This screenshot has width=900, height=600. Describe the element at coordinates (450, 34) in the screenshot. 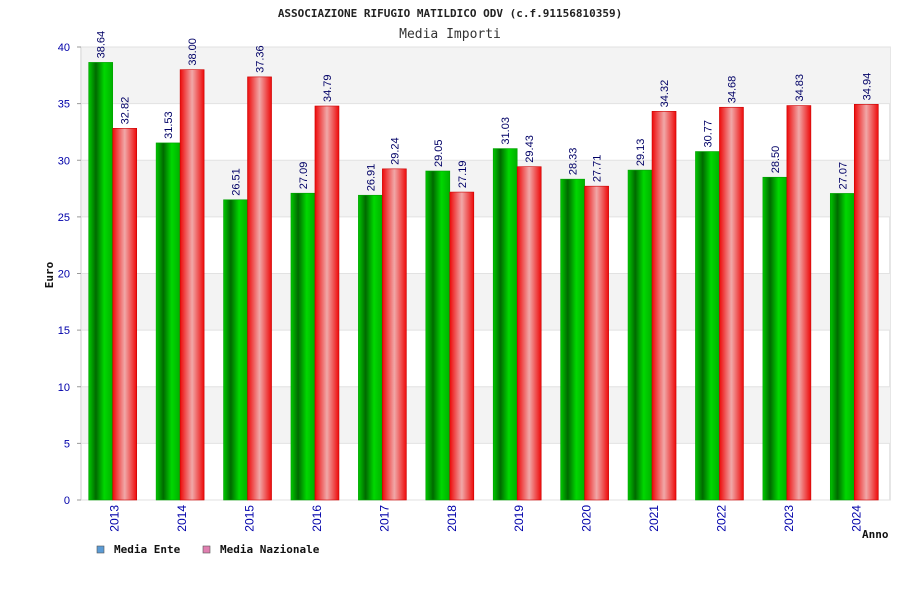

I see `chart-subtitle: Media Importi` at that location.